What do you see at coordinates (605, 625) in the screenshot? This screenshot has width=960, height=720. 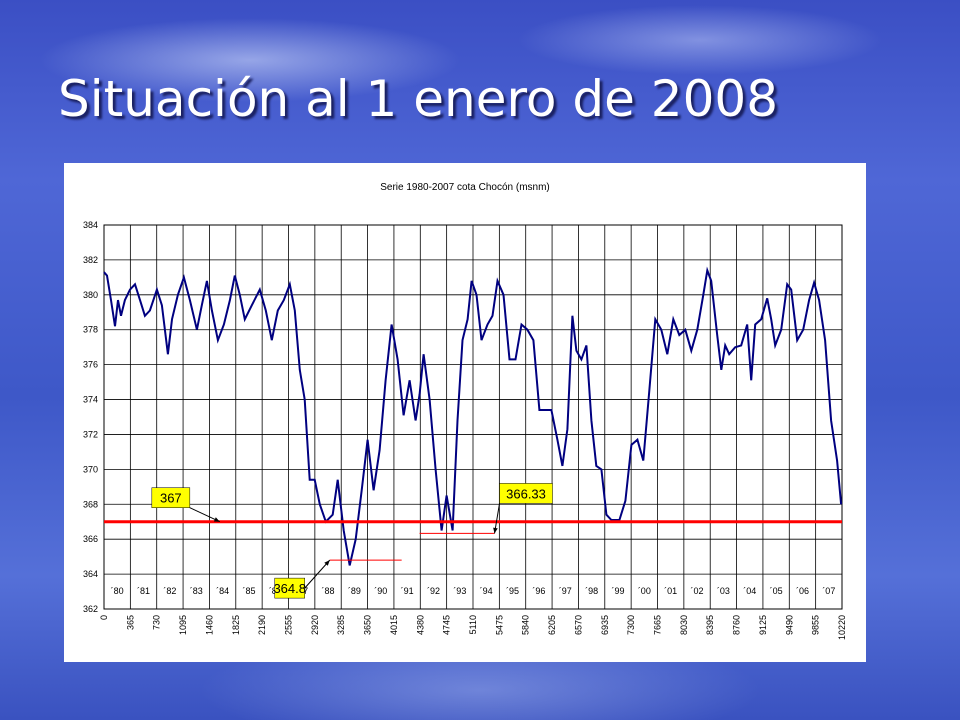 I see `x-tick-label: 6935` at bounding box center [605, 625].